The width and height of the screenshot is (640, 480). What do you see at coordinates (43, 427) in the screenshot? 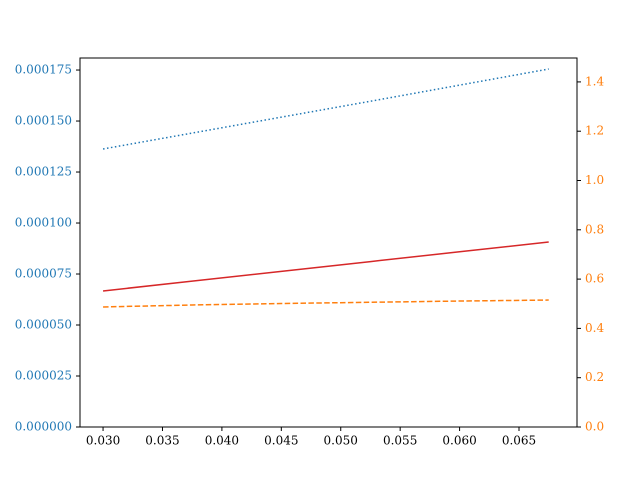
I see `y-tick-label: 0.000000` at bounding box center [43, 427].